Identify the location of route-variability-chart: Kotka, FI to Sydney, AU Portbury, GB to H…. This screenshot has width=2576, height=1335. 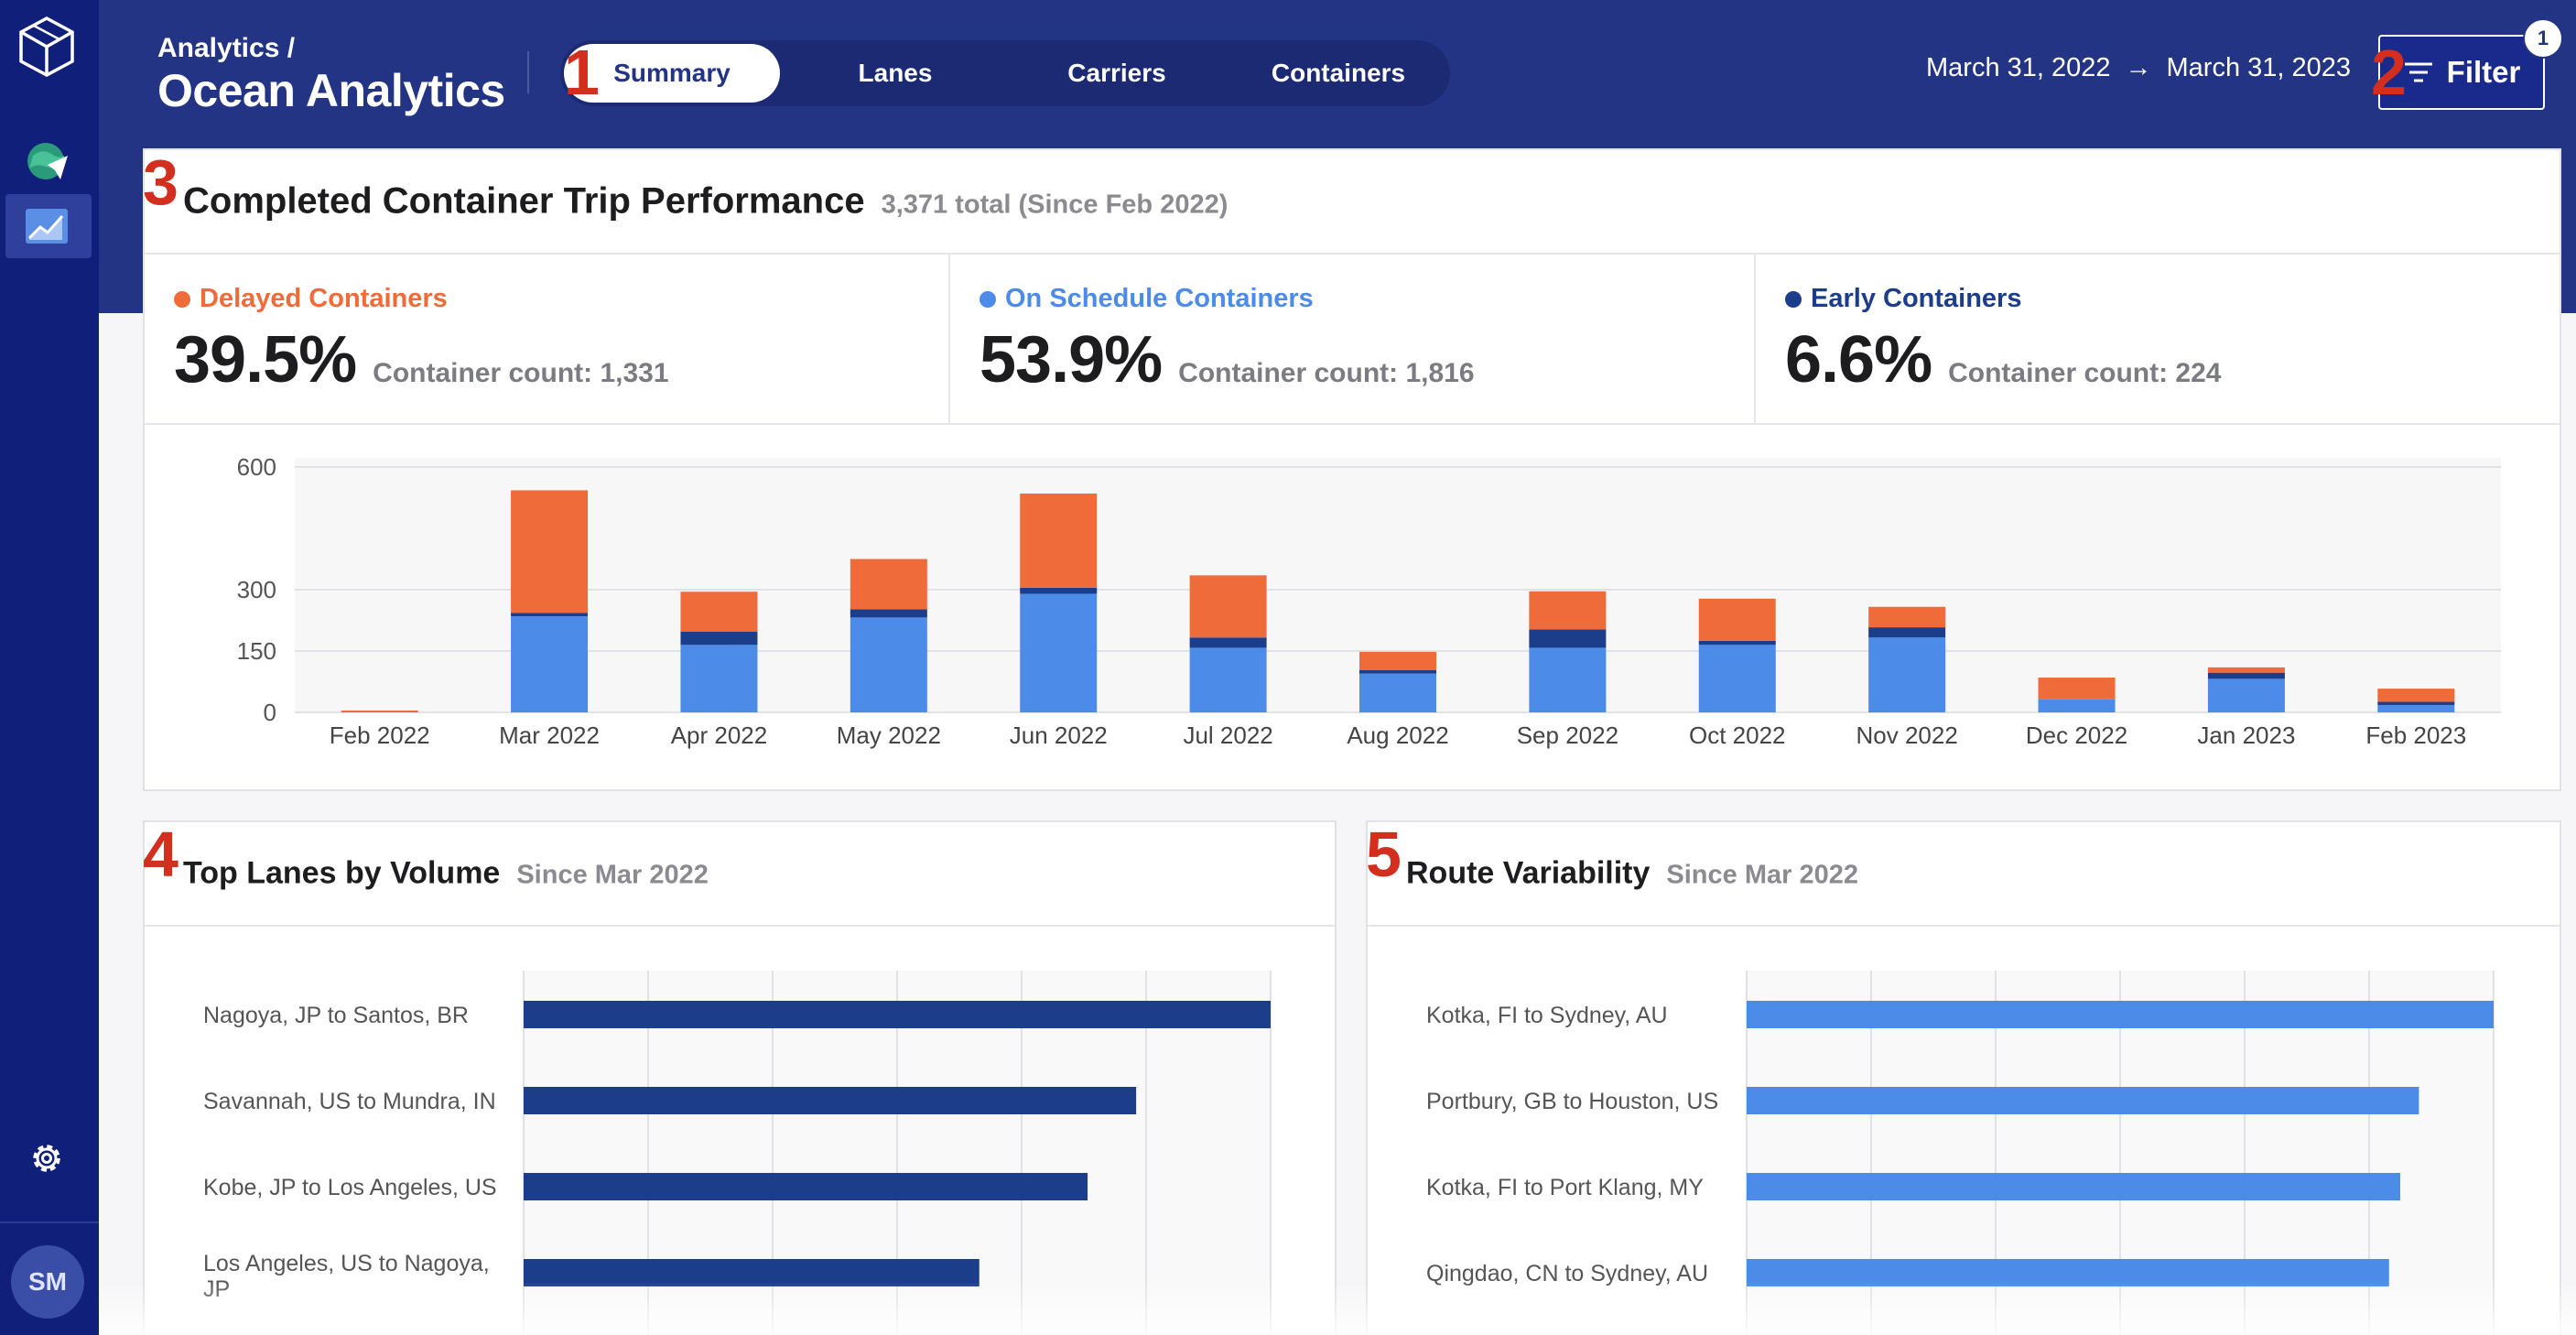
(1960, 1153).